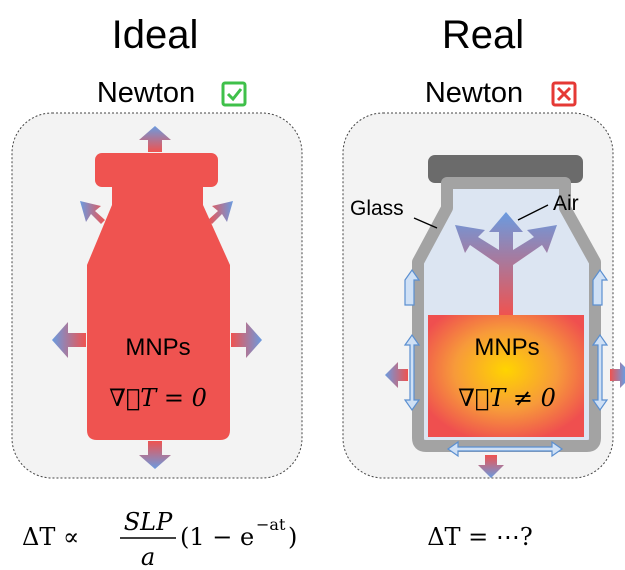  I want to click on equation: ∇⃗T ≠ 0, so click(507, 398).